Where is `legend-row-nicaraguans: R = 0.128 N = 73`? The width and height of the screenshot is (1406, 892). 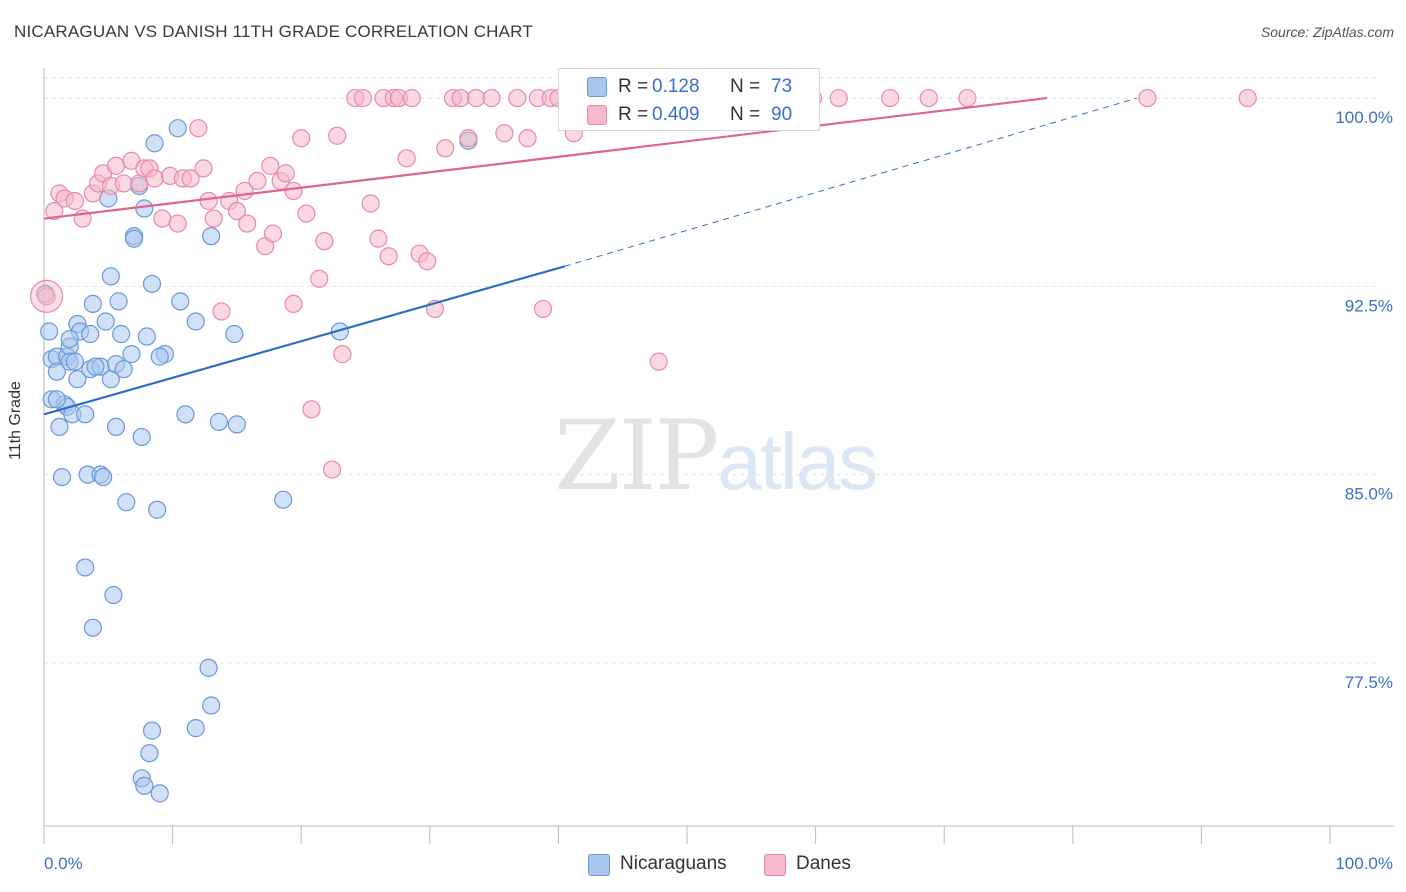
legend-row-nicaraguans: R = 0.128 N = 73 is located at coordinates (689, 87).